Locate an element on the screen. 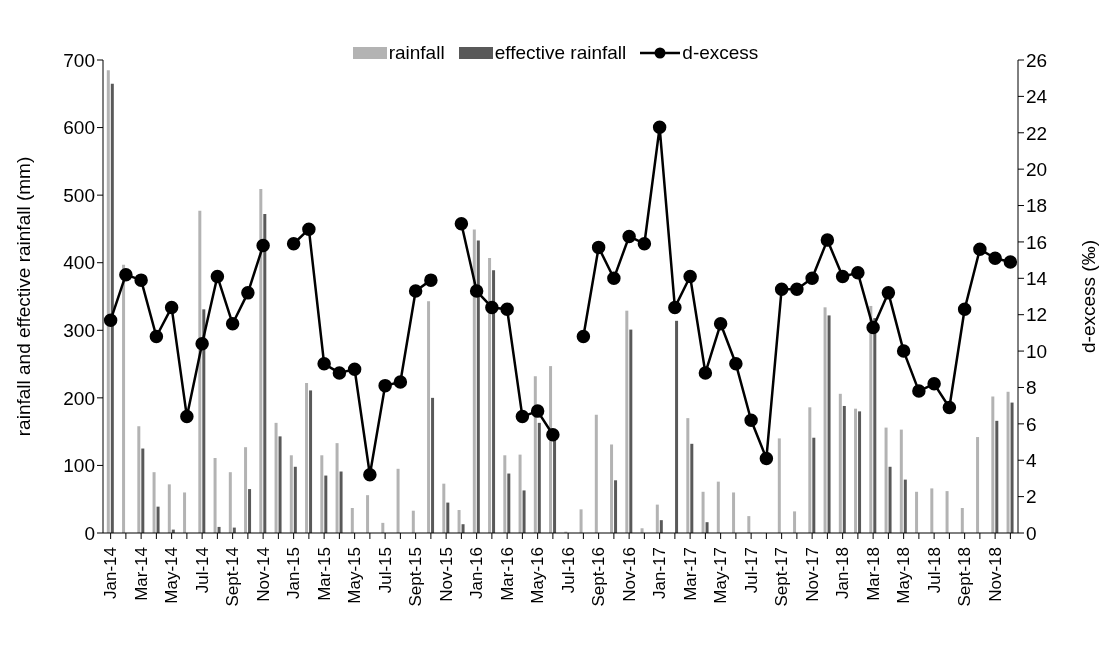 The height and width of the screenshot is (647, 1113). x-tick-label: Nov-15 is located at coordinates (446, 574).